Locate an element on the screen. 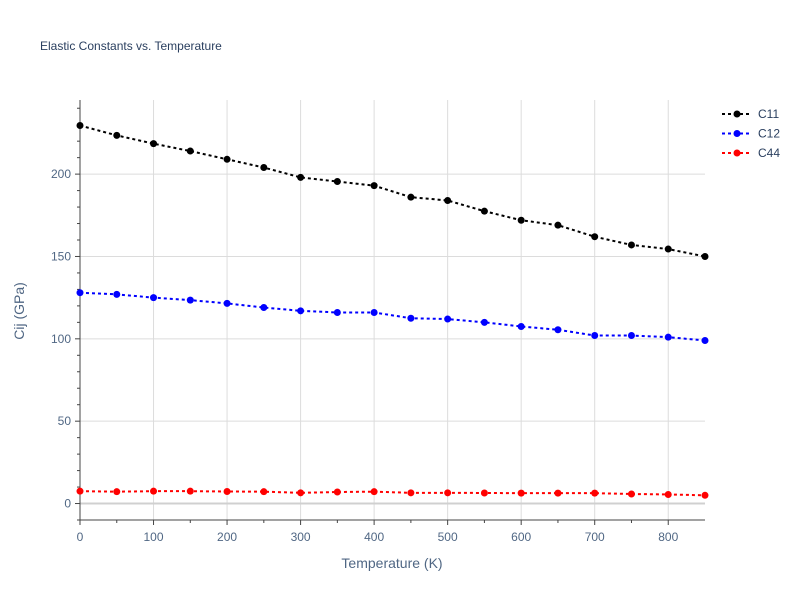 This screenshot has height=600, width=800. y-tick-label: 0 is located at coordinates (67, 504).